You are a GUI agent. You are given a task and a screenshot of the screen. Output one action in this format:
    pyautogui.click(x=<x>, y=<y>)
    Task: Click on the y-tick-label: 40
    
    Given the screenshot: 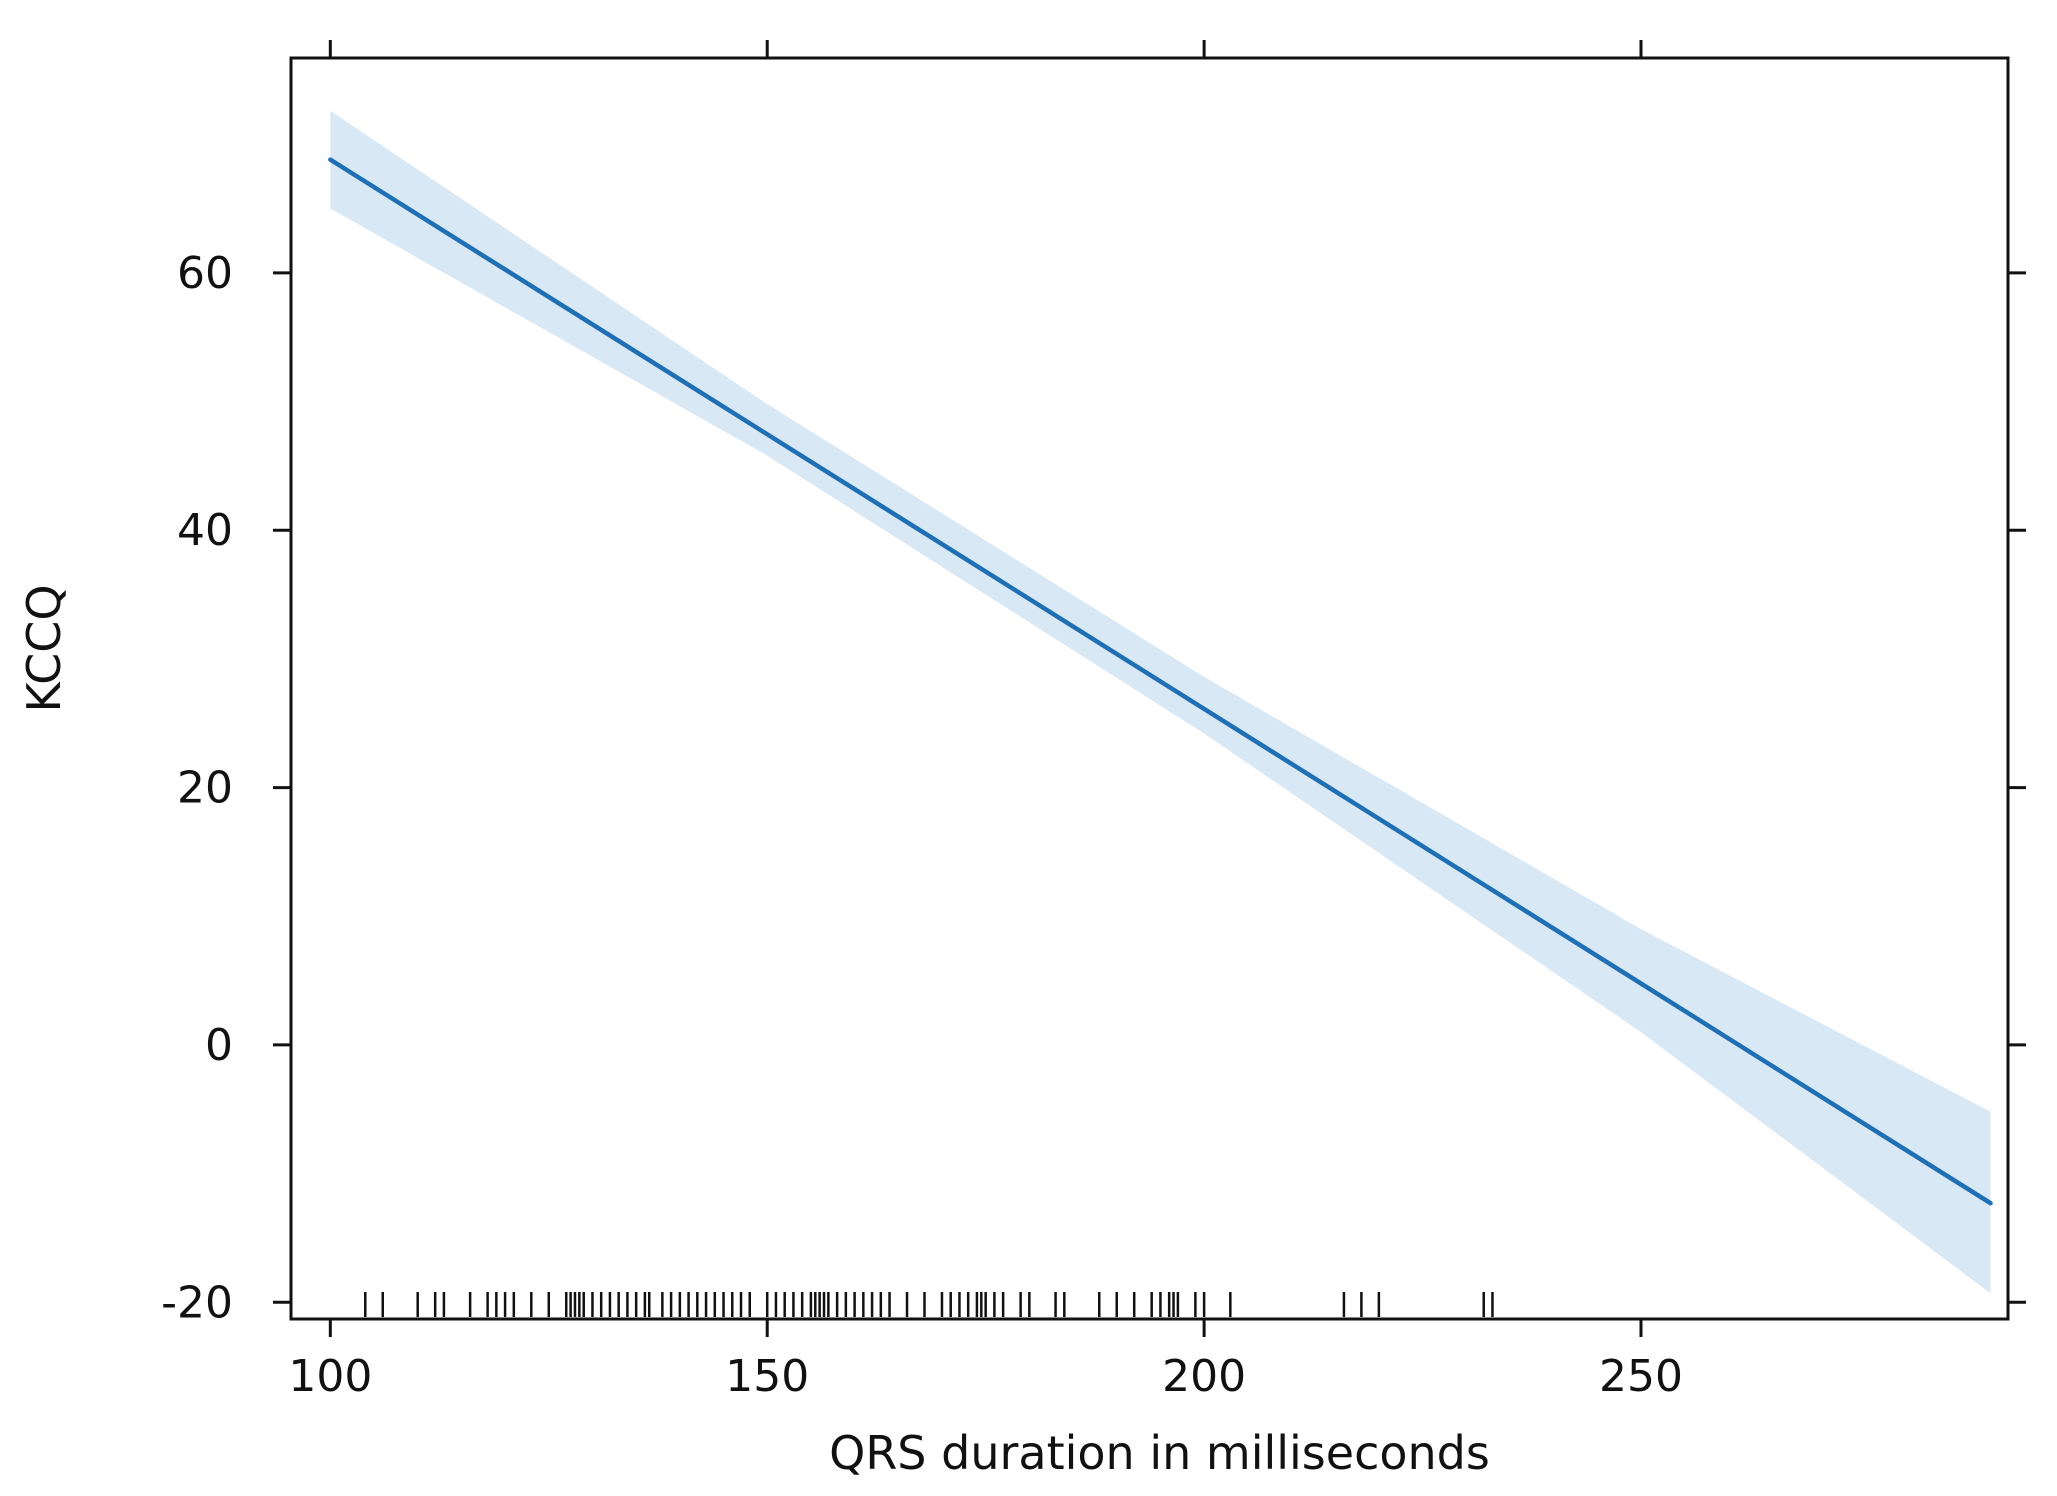 What is the action you would take?
    pyautogui.click(x=205, y=530)
    